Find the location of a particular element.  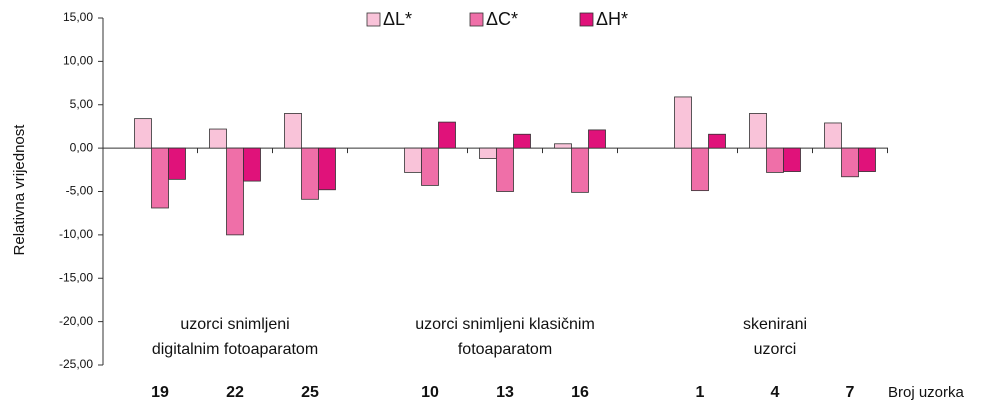

x-axis-title: Broj uzorka is located at coordinates (926, 392).